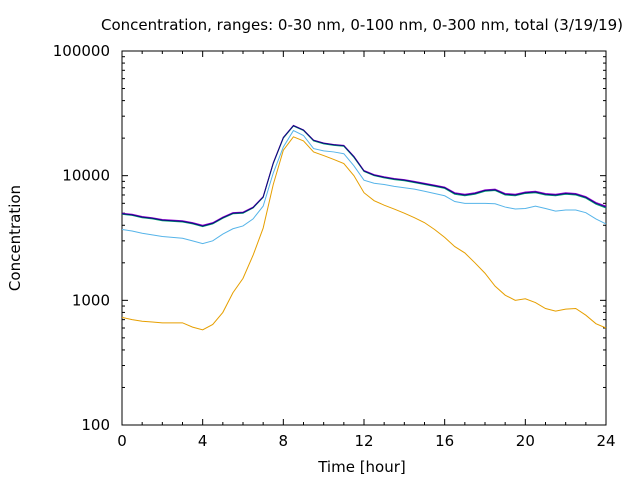  I want to click on x-tick-label: 16, so click(444, 441).